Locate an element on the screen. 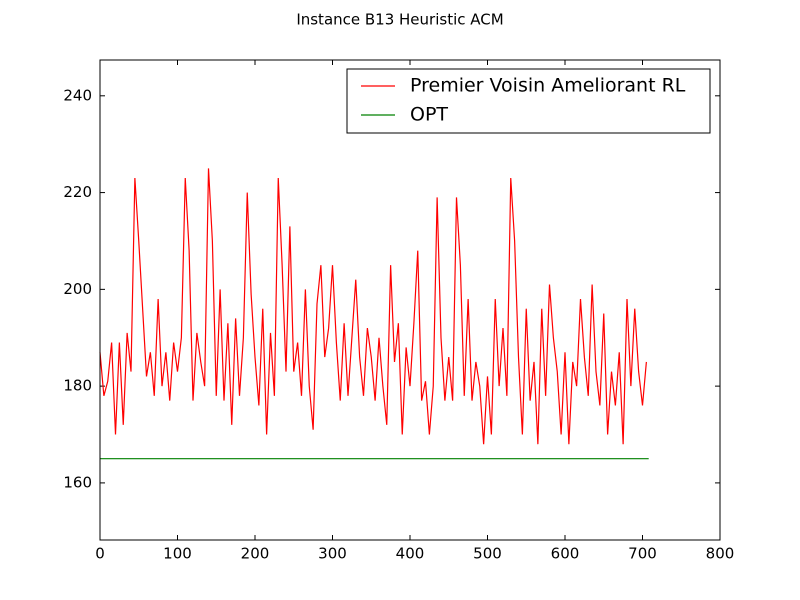 This screenshot has width=800, height=600. x-tick-label: 200 is located at coordinates (255, 554).